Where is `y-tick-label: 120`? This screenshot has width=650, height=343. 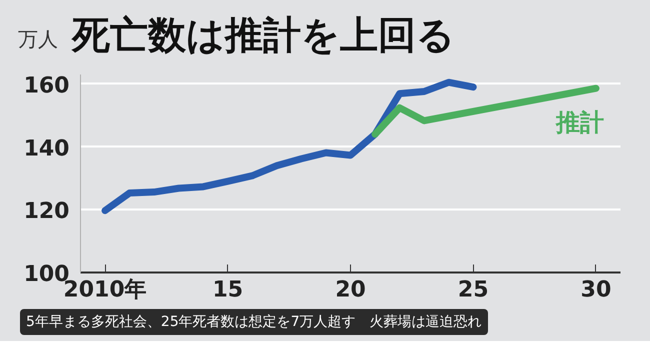 y-tick-label: 120 is located at coordinates (47, 211).